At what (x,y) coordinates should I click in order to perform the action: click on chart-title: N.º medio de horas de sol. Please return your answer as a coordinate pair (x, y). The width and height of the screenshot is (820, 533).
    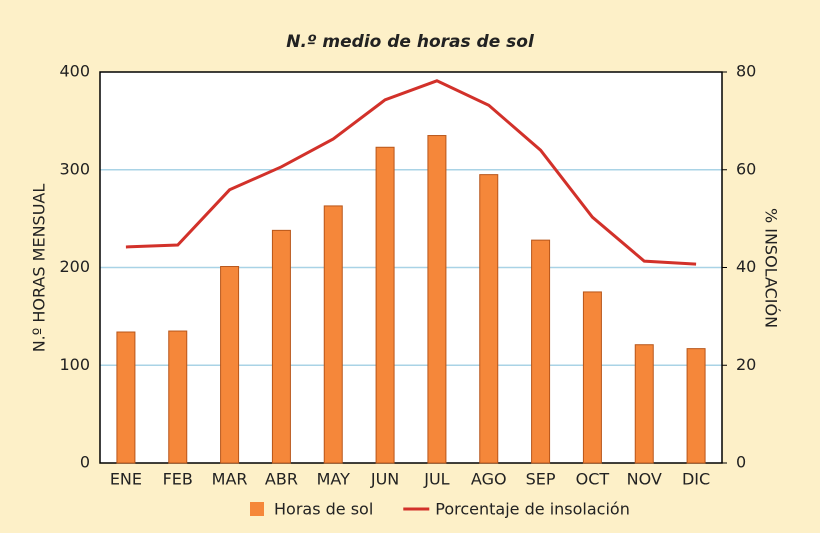
    Looking at the image, I should click on (410, 42).